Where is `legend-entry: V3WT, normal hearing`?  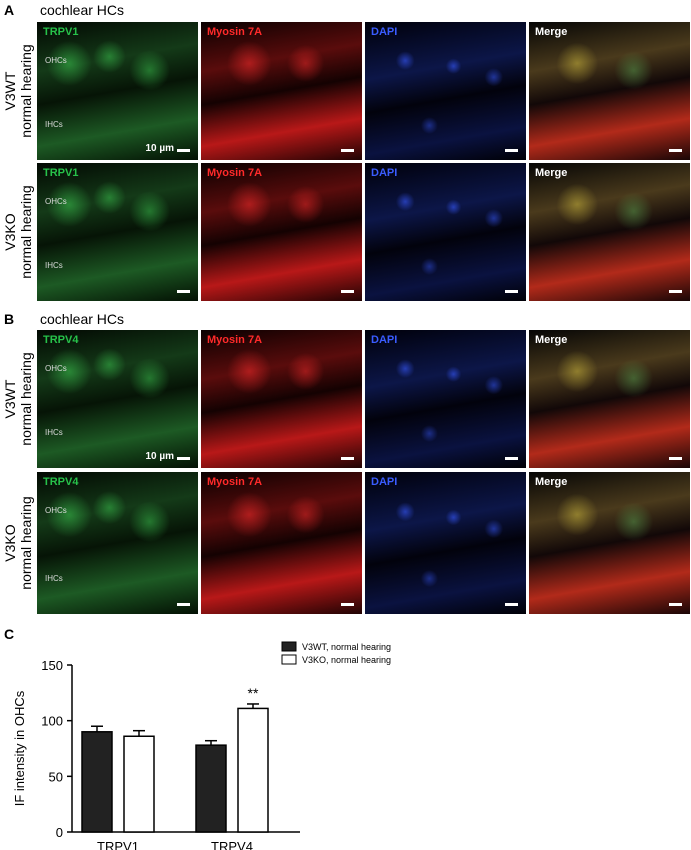 legend-entry: V3WT, normal hearing is located at coordinates (346, 647).